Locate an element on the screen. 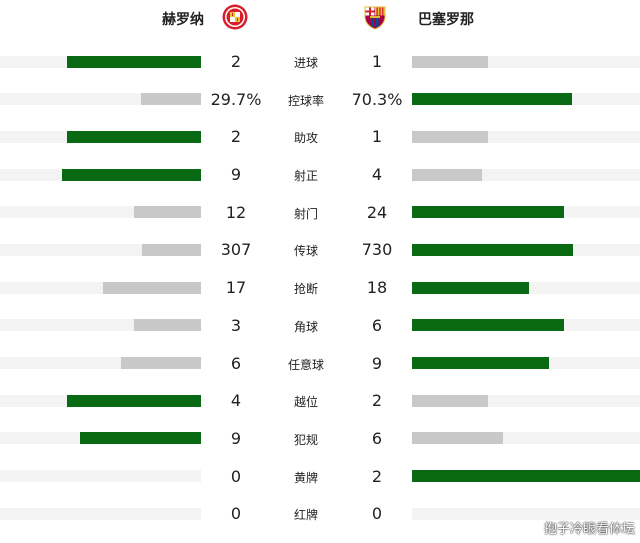  stat-row: 3 角球 6 is located at coordinates (320, 326).